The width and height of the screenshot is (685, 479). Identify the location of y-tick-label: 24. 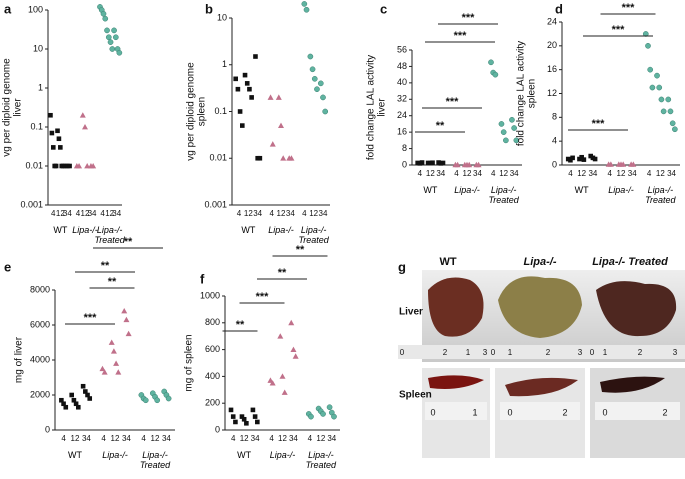
(552, 21).